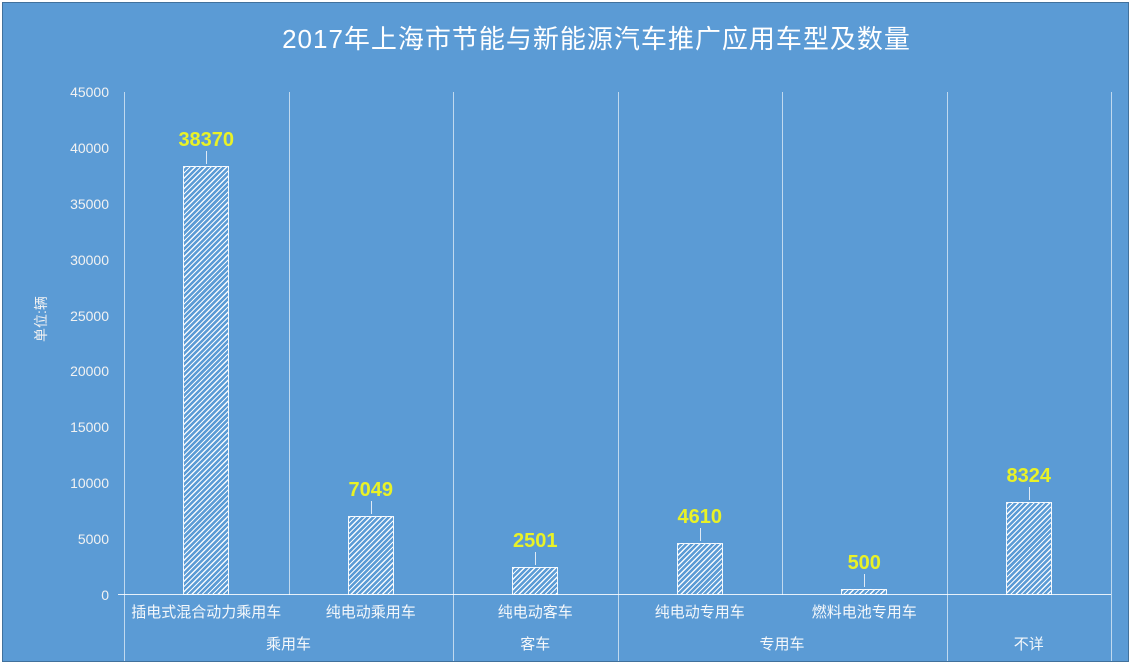 This screenshot has height=669, width=1132. I want to click on group-label: 乘用车, so click(288, 644).